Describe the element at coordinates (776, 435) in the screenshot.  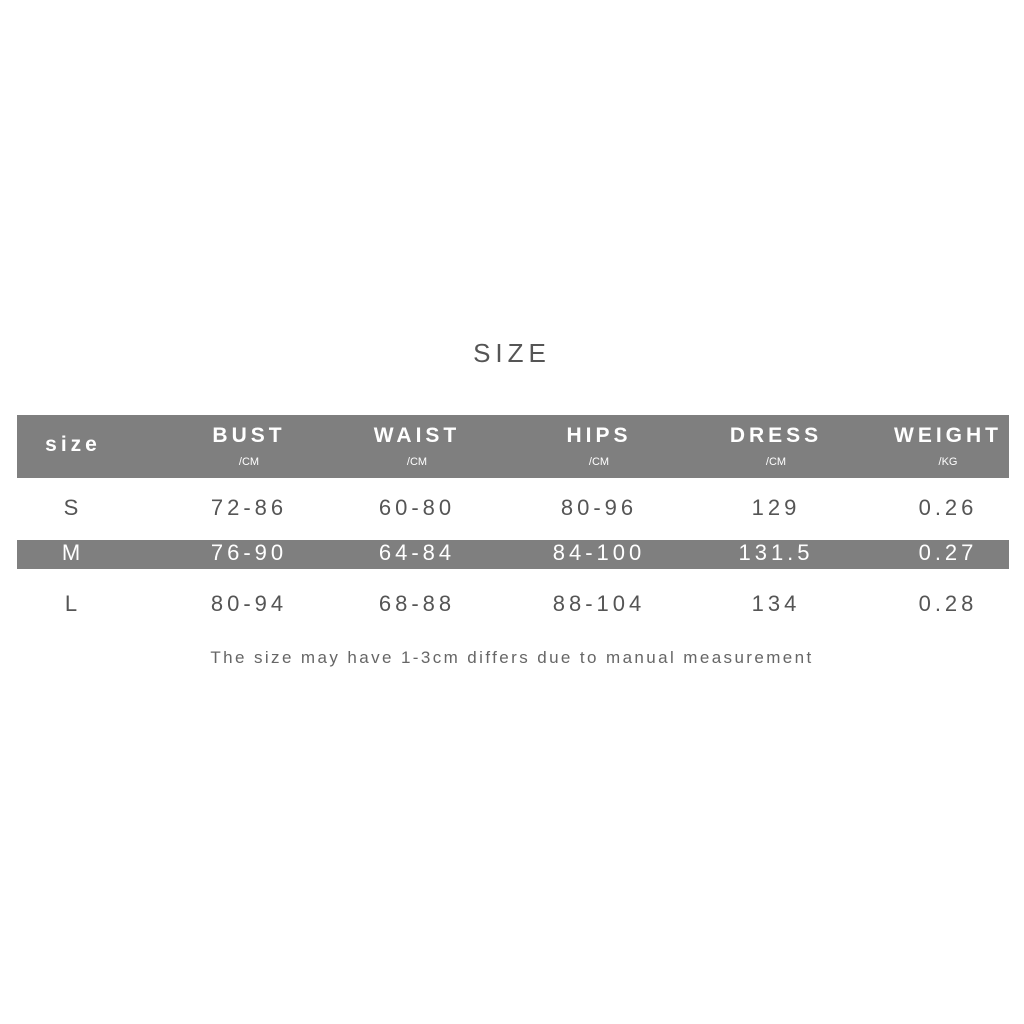
I see `column-header: DRESS` at that location.